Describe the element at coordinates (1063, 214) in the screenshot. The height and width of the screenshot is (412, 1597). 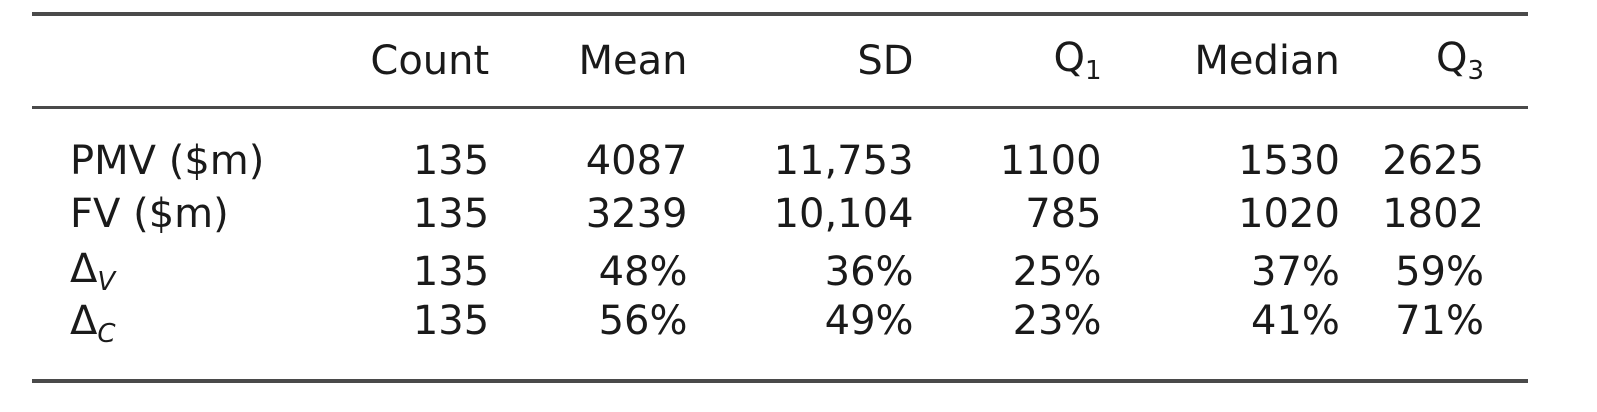
I see `cell-q1: 785` at that location.